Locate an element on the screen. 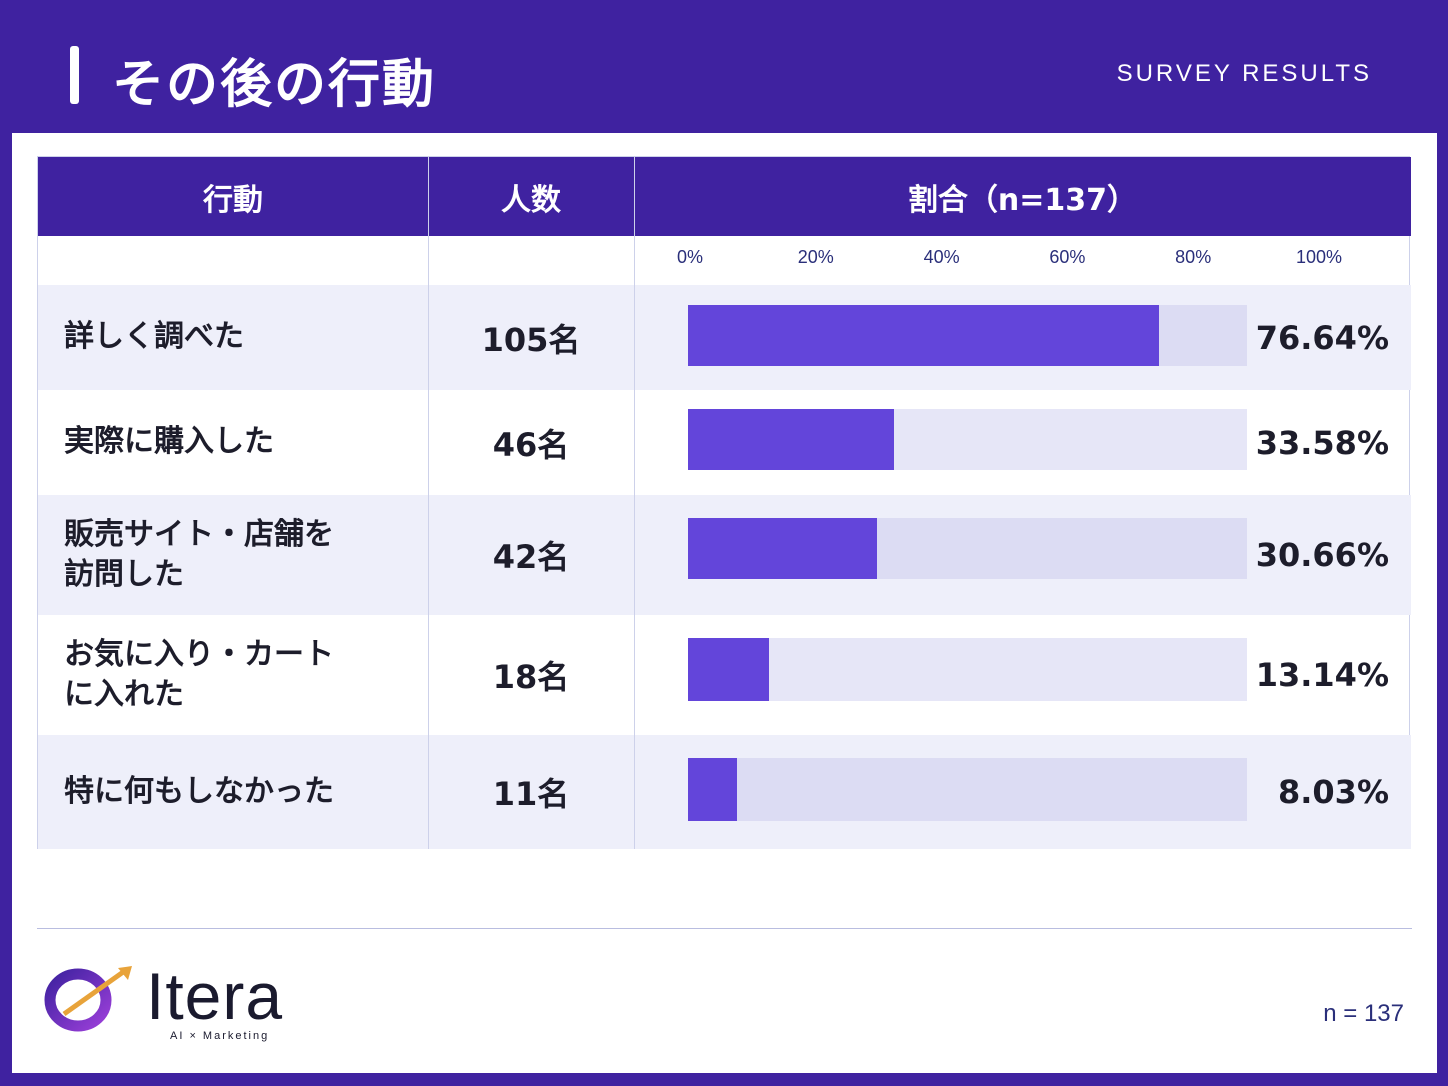  row-count: 105名 is located at coordinates (531, 339).